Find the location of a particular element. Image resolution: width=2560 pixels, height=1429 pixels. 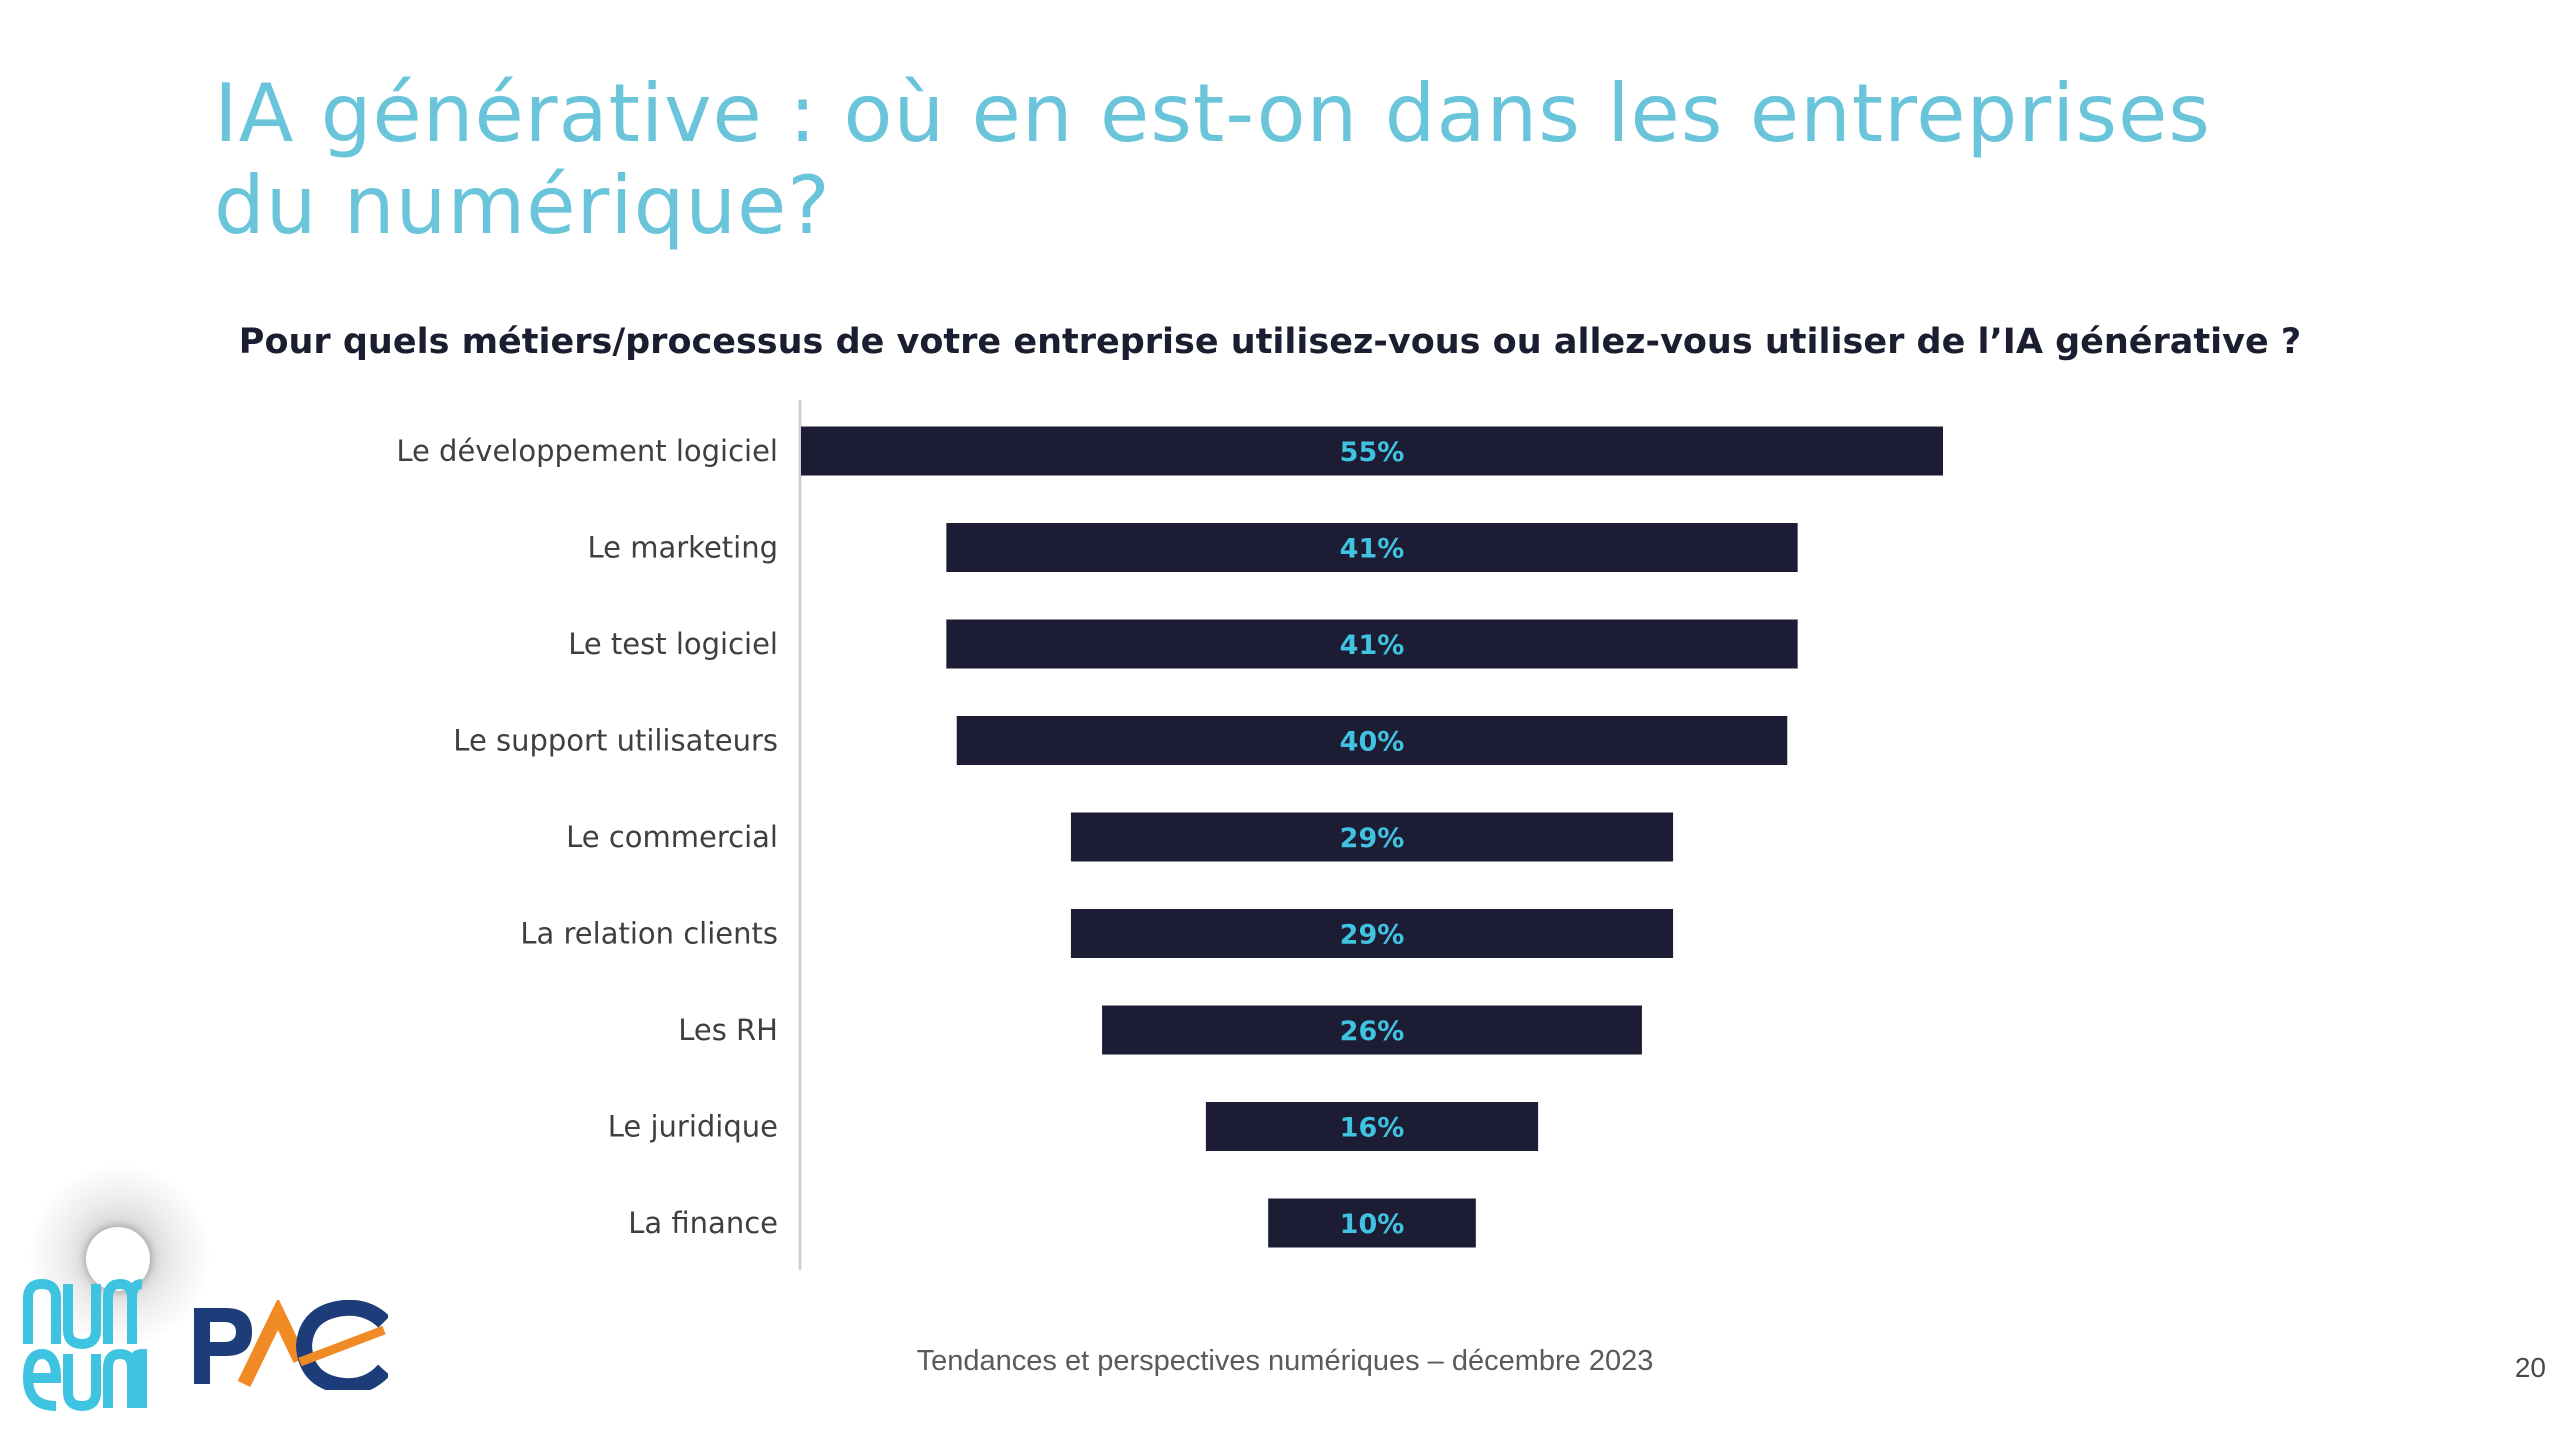

bar-value-label: 10% is located at coordinates (1372, 1224).